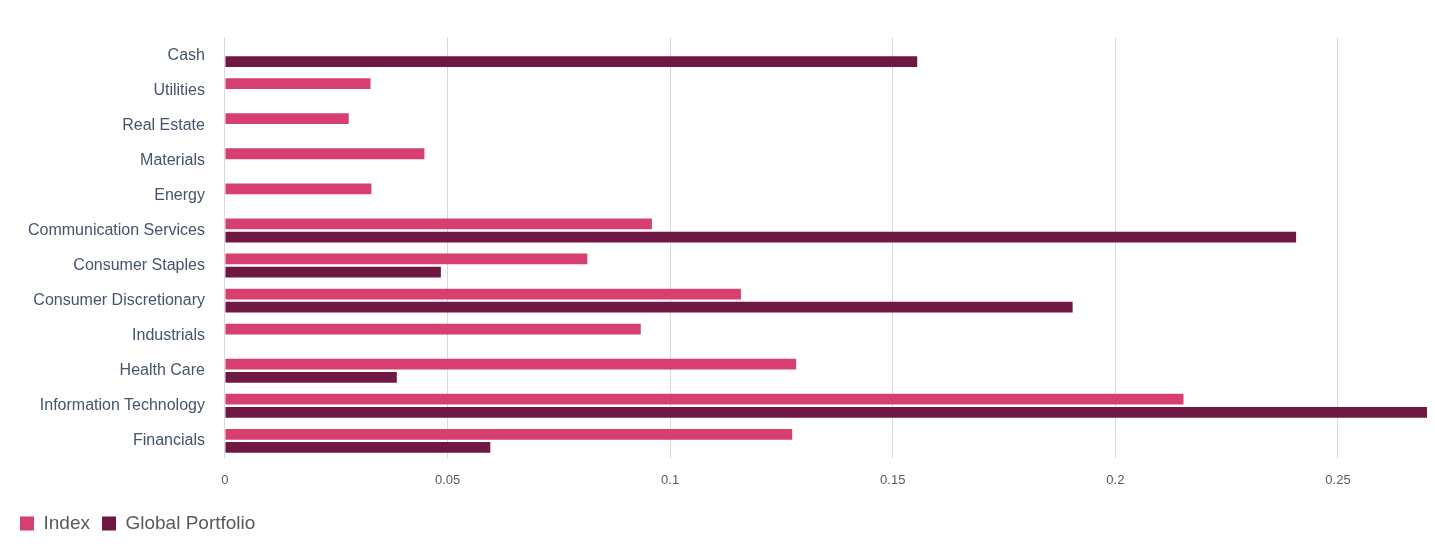  I want to click on x-tick-label: 0.05, so click(447, 479).